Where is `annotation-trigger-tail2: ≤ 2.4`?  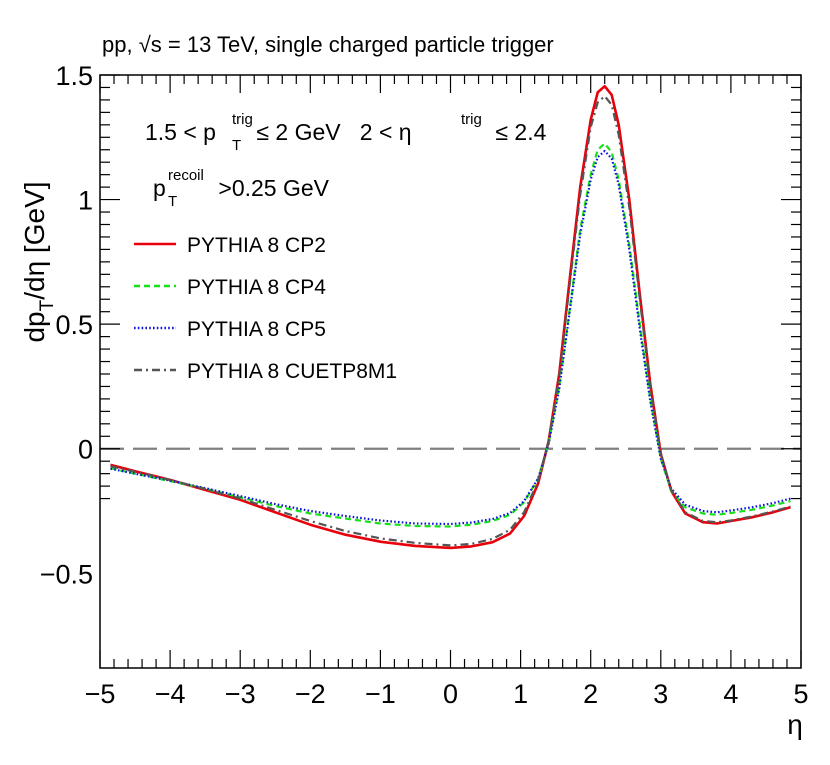 annotation-trigger-tail2: ≤ 2.4 is located at coordinates (518, 132).